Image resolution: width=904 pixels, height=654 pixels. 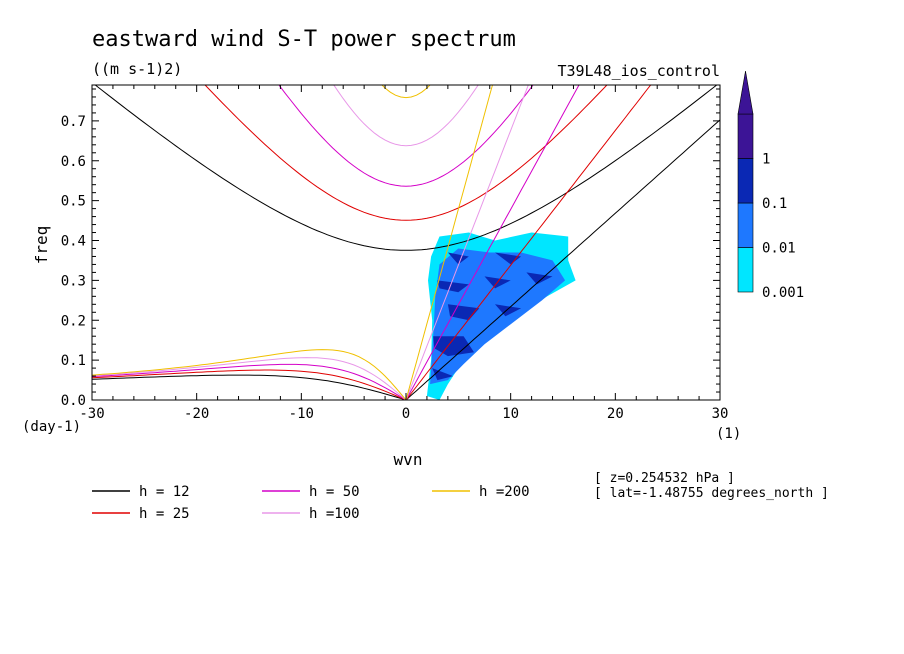 I want to click on y-axis-unit: (day-1), so click(x=51, y=427).